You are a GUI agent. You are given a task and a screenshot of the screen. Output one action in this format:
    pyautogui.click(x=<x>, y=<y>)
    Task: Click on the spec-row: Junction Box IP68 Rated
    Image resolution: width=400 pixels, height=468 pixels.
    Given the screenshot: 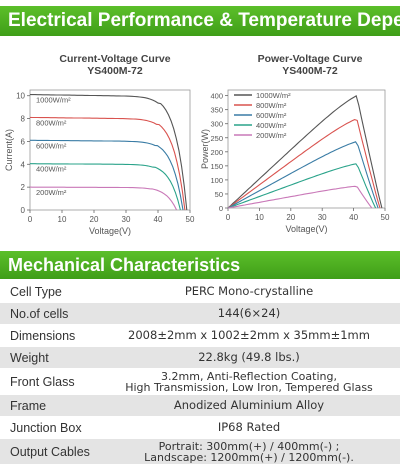 What is the action you would take?
    pyautogui.click(x=200, y=428)
    